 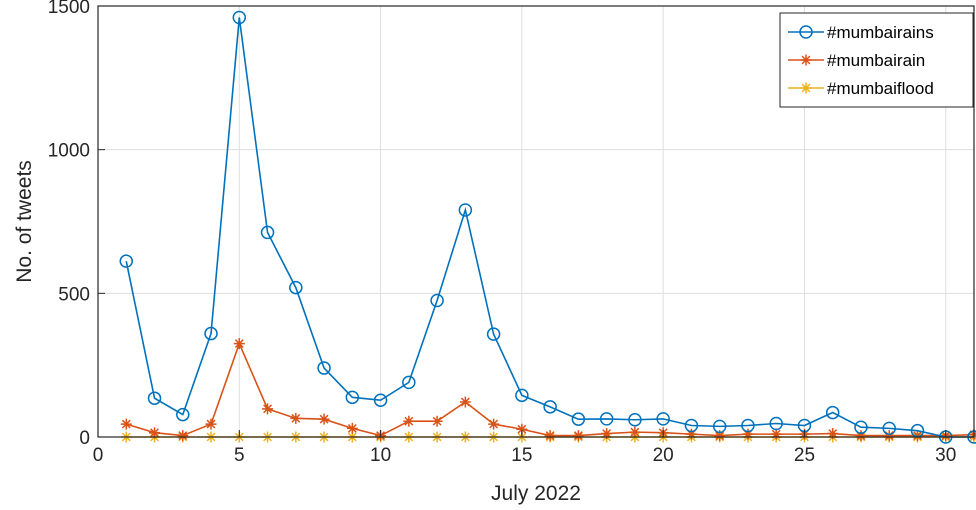 What do you see at coordinates (84, 438) in the screenshot?
I see `y-tick-label: 0` at bounding box center [84, 438].